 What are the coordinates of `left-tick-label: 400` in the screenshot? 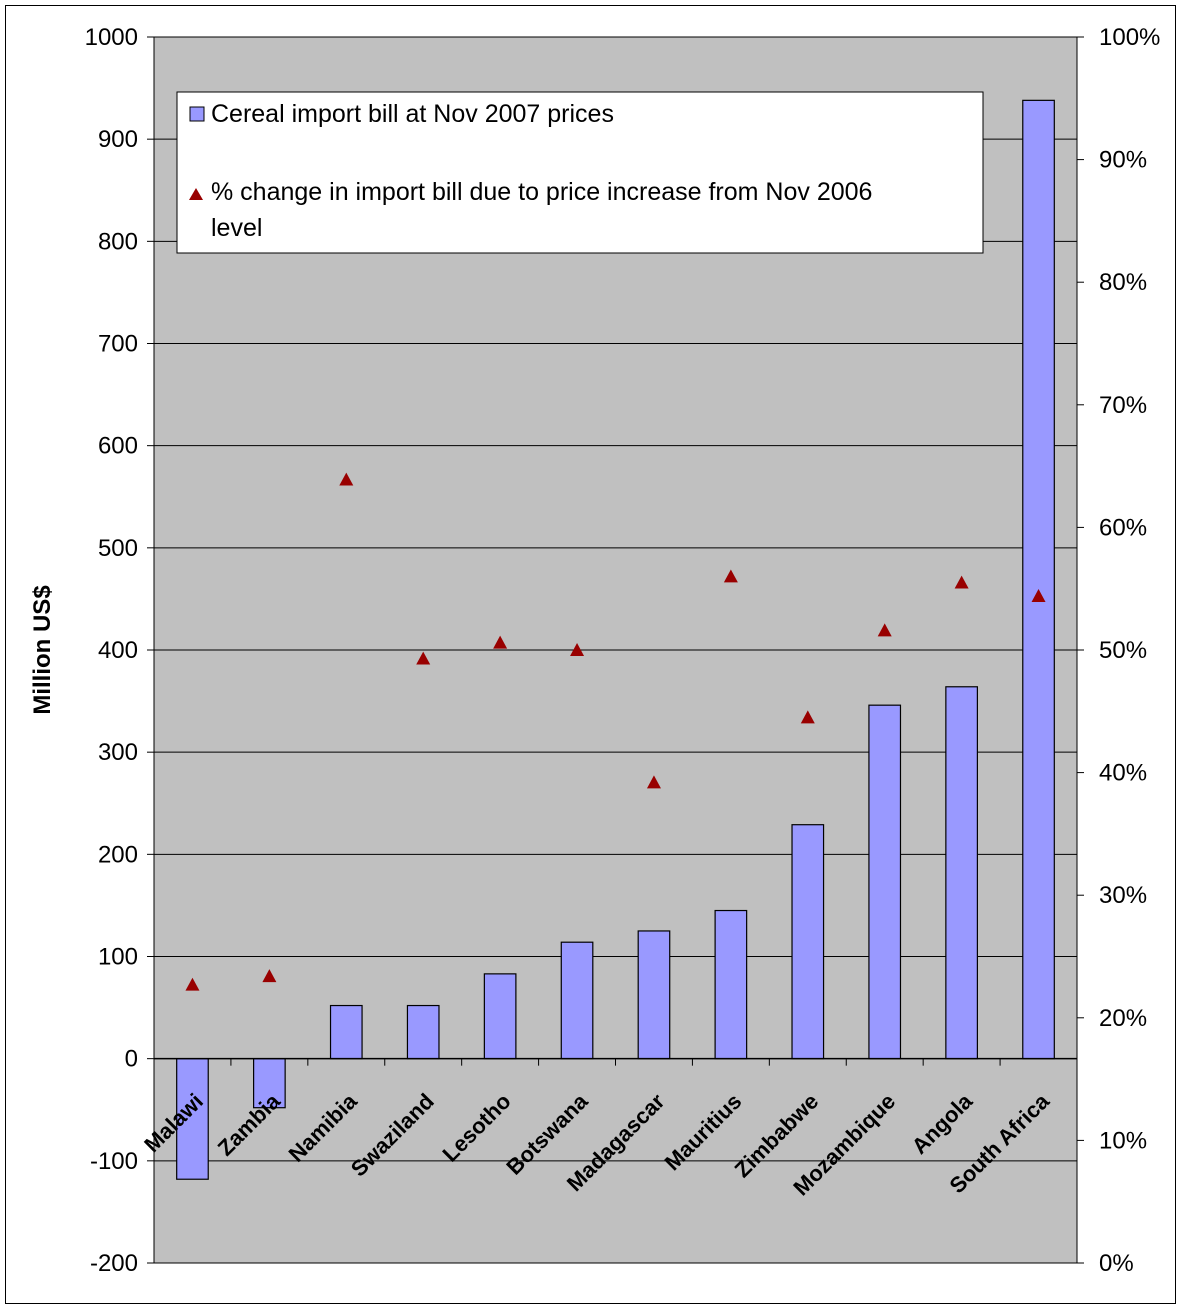 It's located at (118, 650).